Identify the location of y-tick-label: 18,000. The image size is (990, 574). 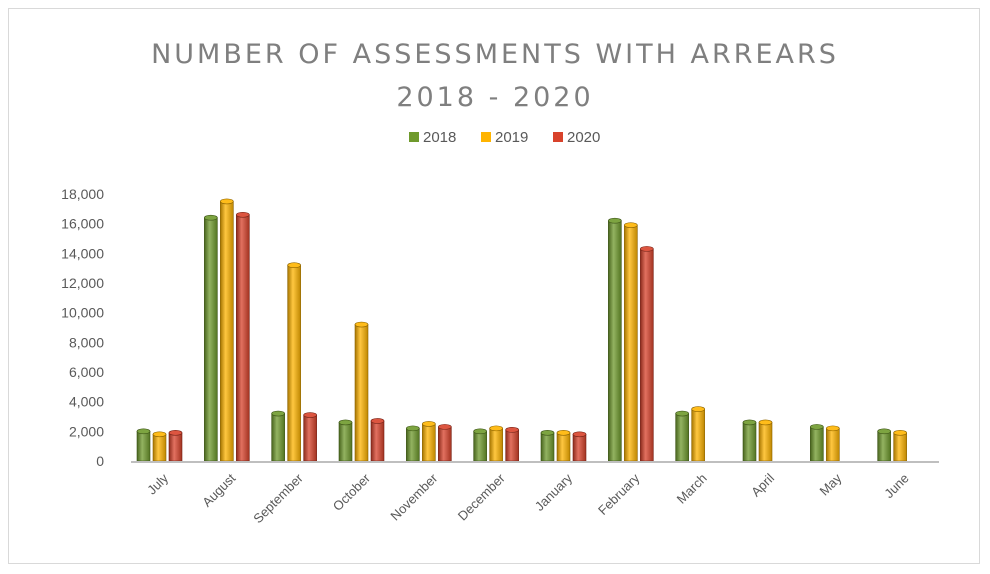
(82, 194).